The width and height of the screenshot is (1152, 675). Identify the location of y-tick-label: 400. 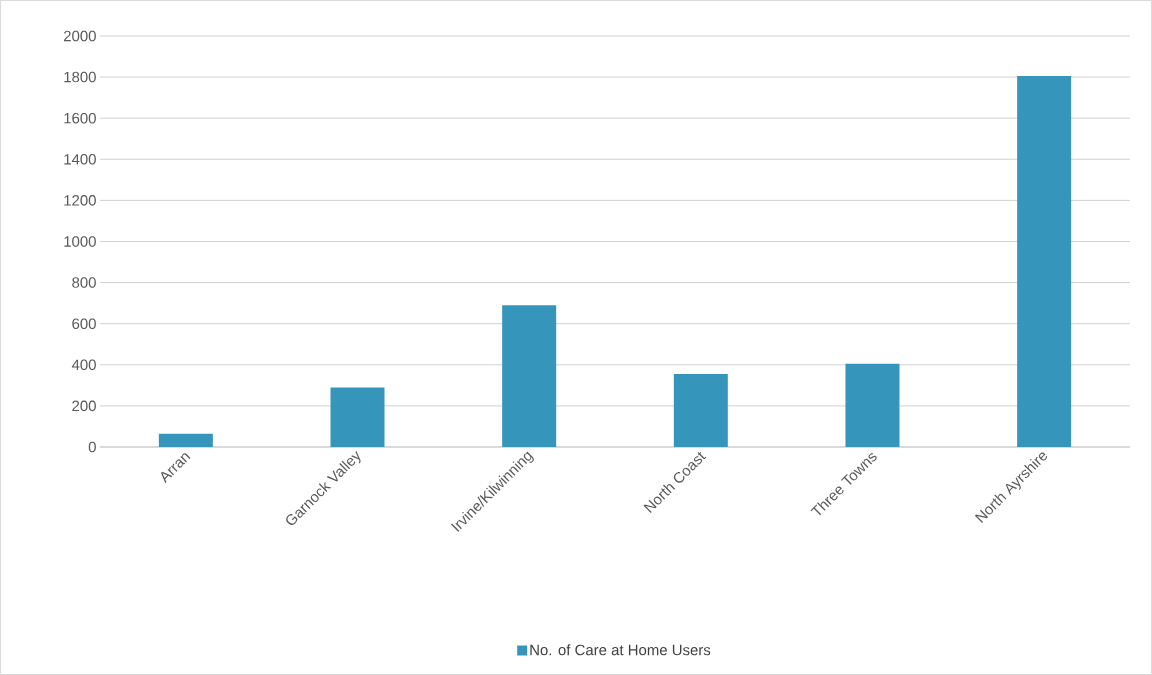
(83, 365).